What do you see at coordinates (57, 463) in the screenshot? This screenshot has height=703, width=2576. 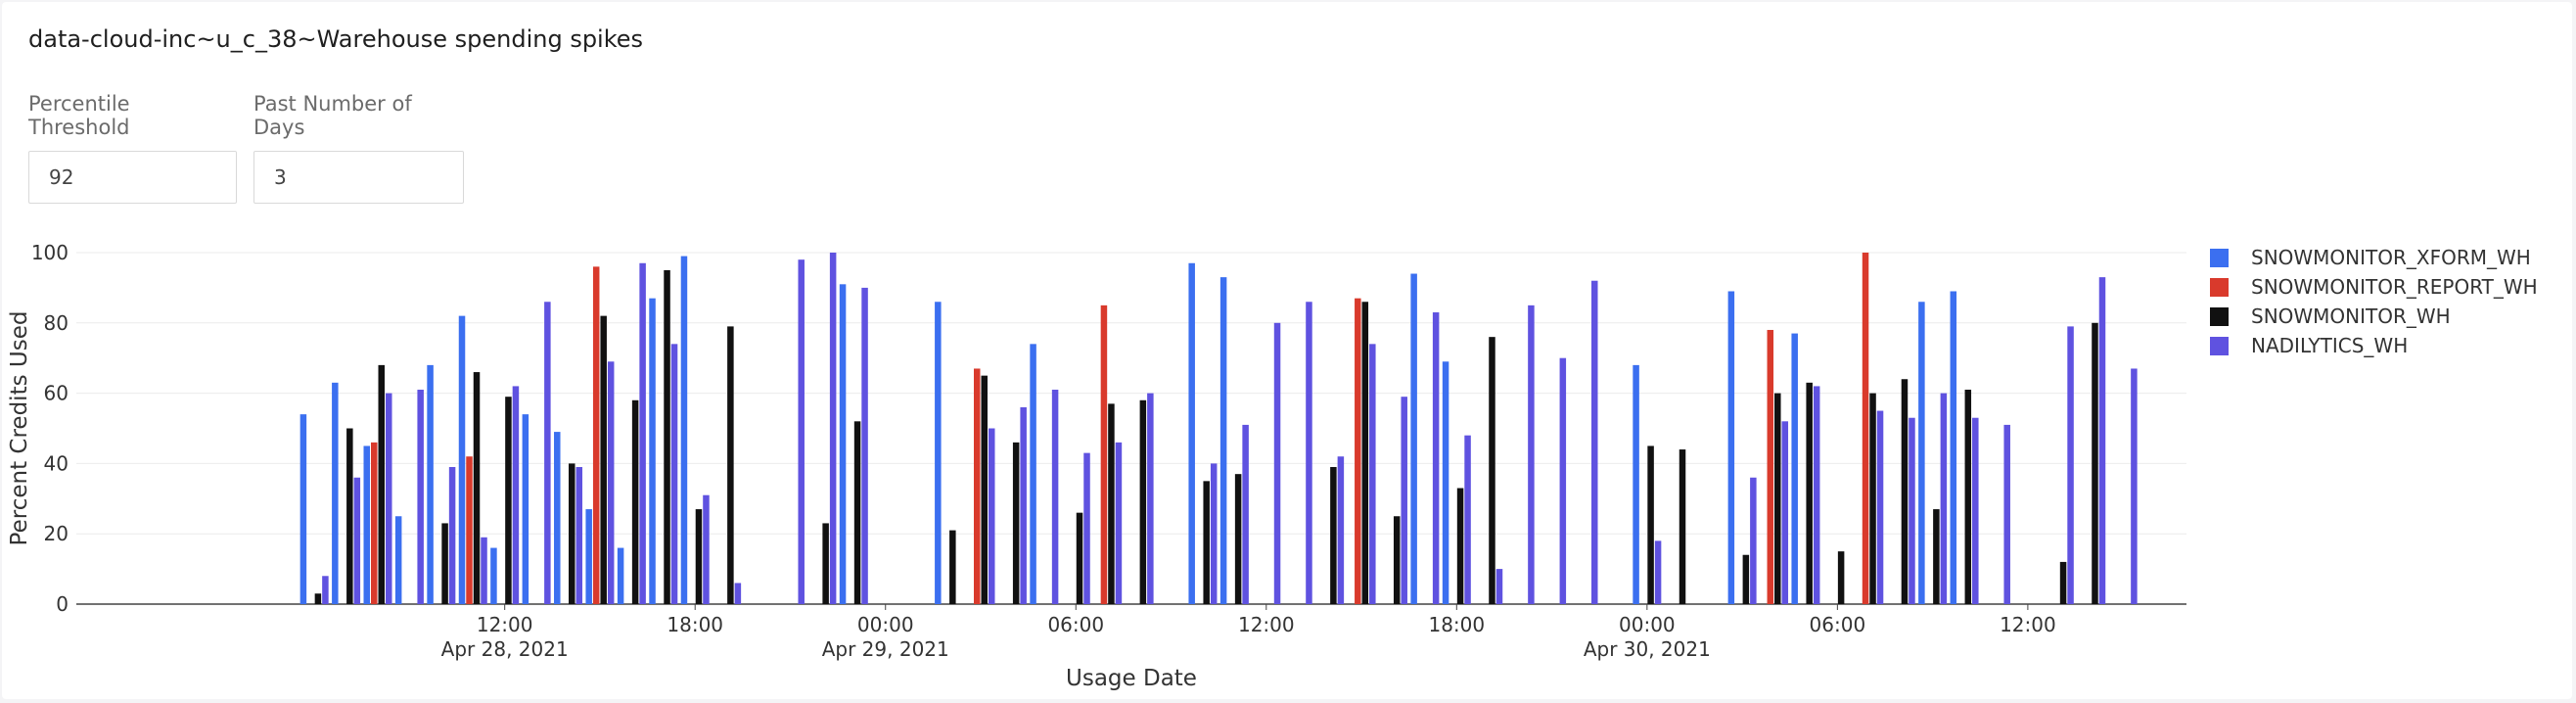 I see `y-tick-label: 40` at bounding box center [57, 463].